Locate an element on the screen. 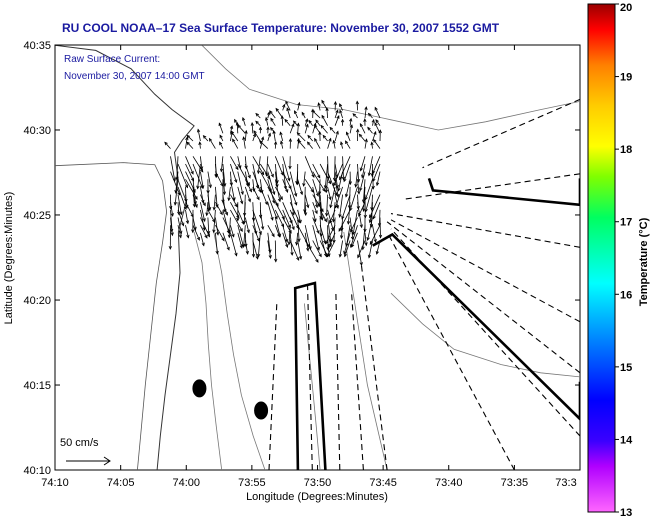 This screenshot has height=518, width=651. station-marker is located at coordinates (261, 410).